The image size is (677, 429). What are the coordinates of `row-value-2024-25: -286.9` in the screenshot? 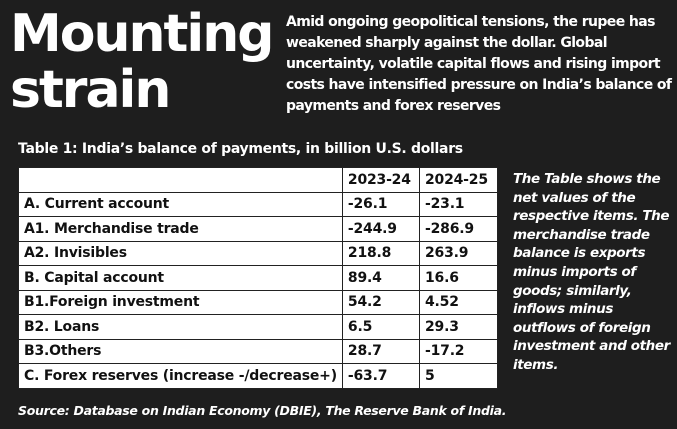 It's located at (458, 229).